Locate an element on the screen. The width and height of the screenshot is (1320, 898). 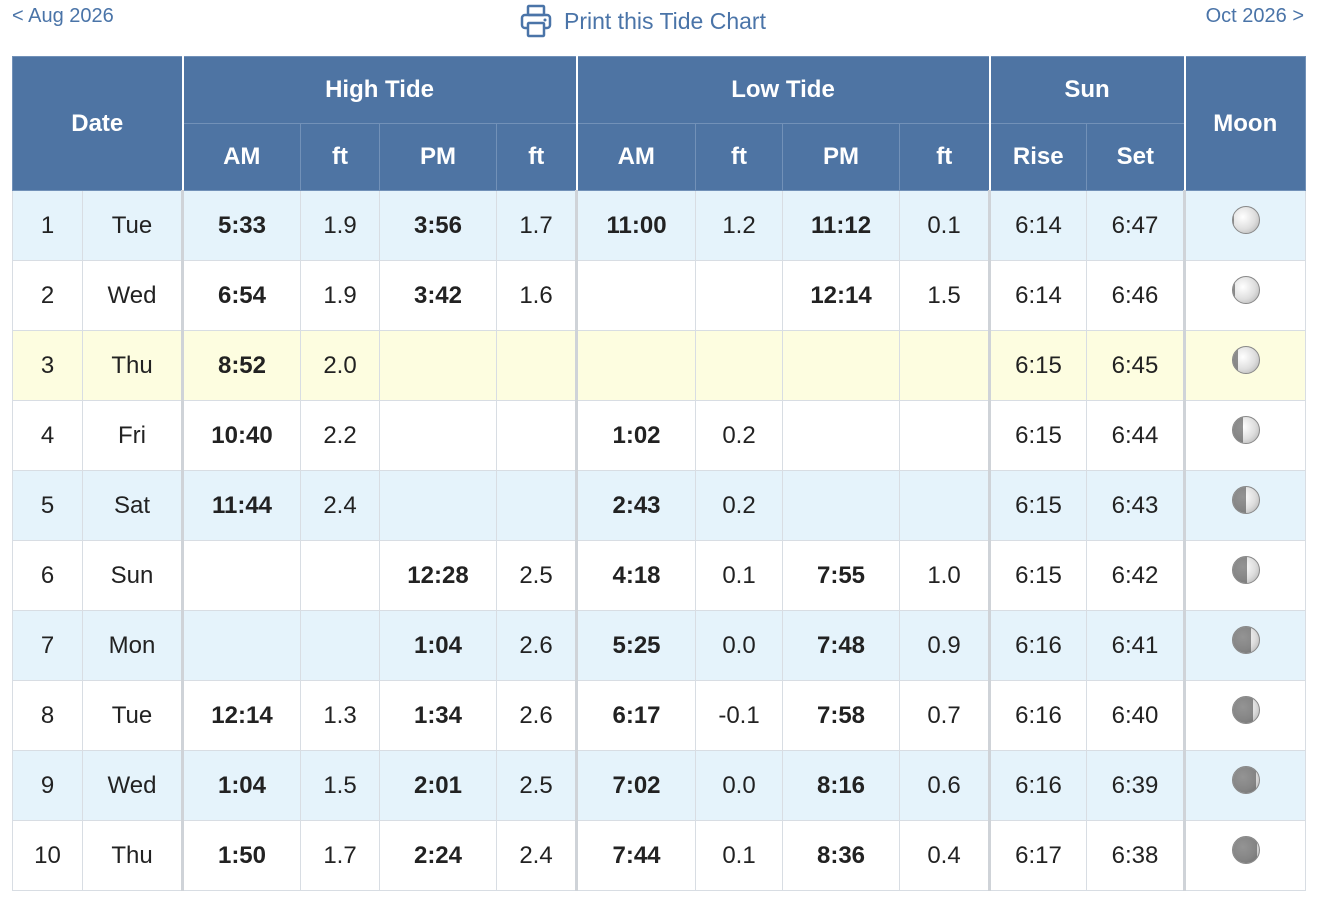
low-am-time-cell: 11:00 is located at coordinates (636, 225).